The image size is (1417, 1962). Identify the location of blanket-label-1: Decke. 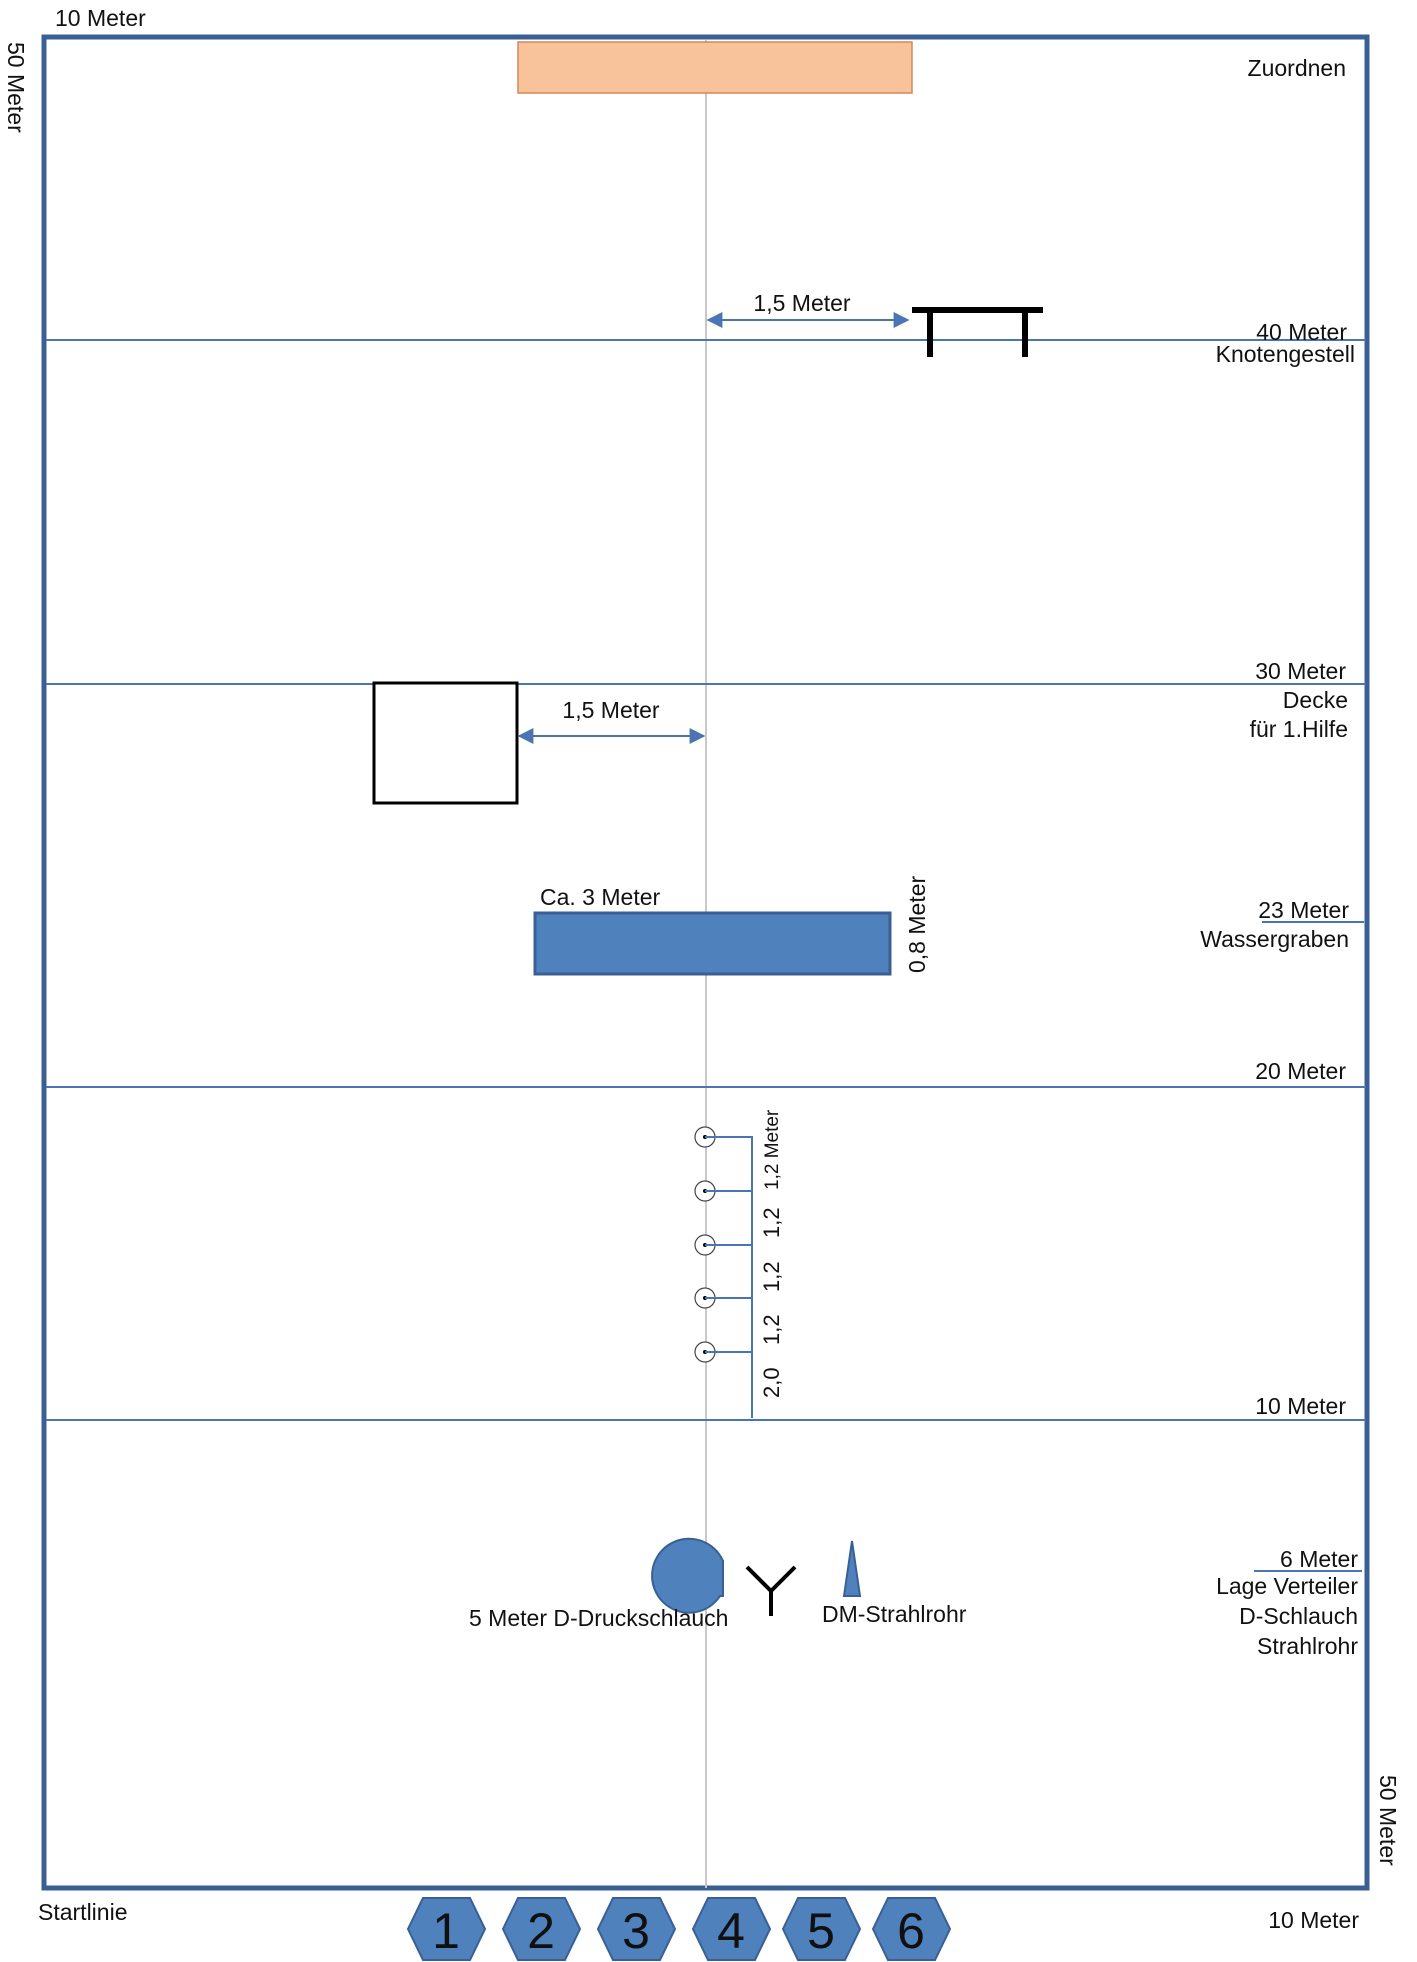
(1315, 700).